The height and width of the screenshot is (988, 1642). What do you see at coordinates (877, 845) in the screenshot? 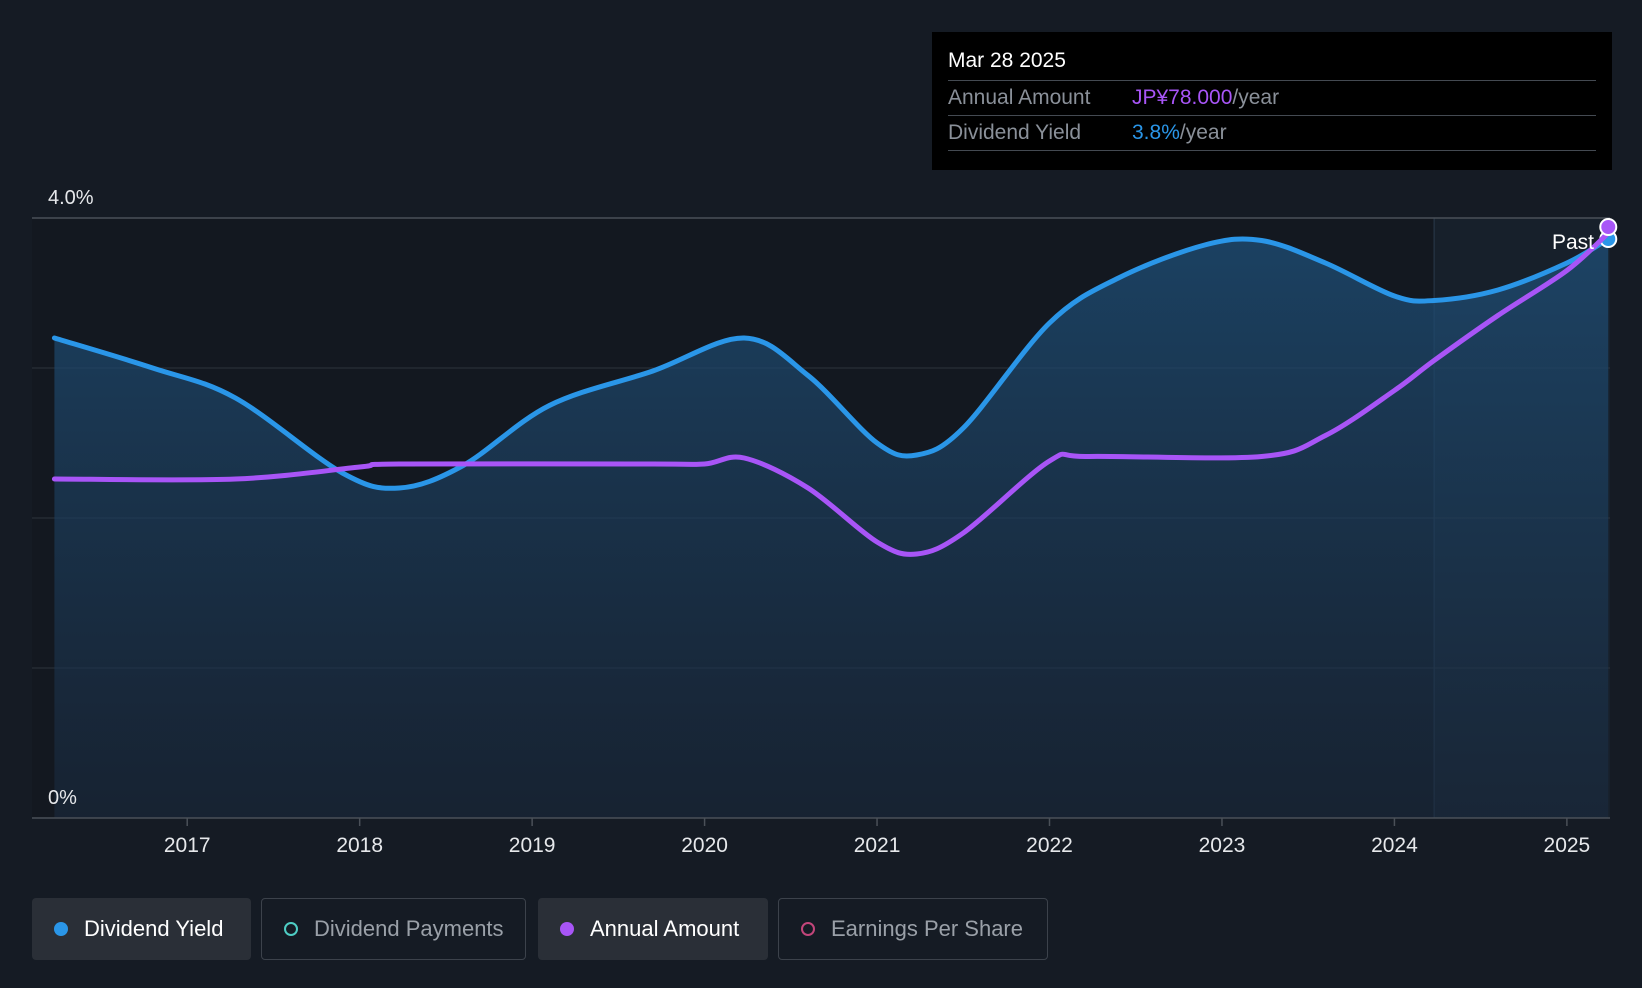
I see `x-tick-label: 2021` at bounding box center [877, 845].